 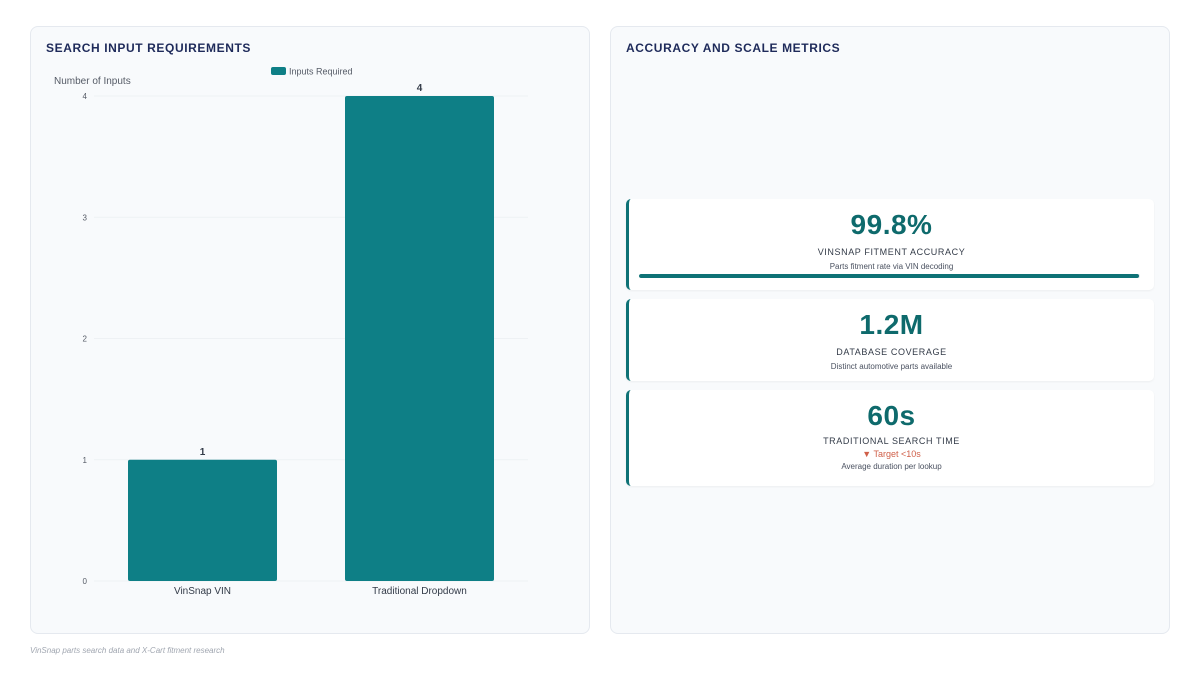 I want to click on y-tick-label: 3, so click(x=85, y=217).